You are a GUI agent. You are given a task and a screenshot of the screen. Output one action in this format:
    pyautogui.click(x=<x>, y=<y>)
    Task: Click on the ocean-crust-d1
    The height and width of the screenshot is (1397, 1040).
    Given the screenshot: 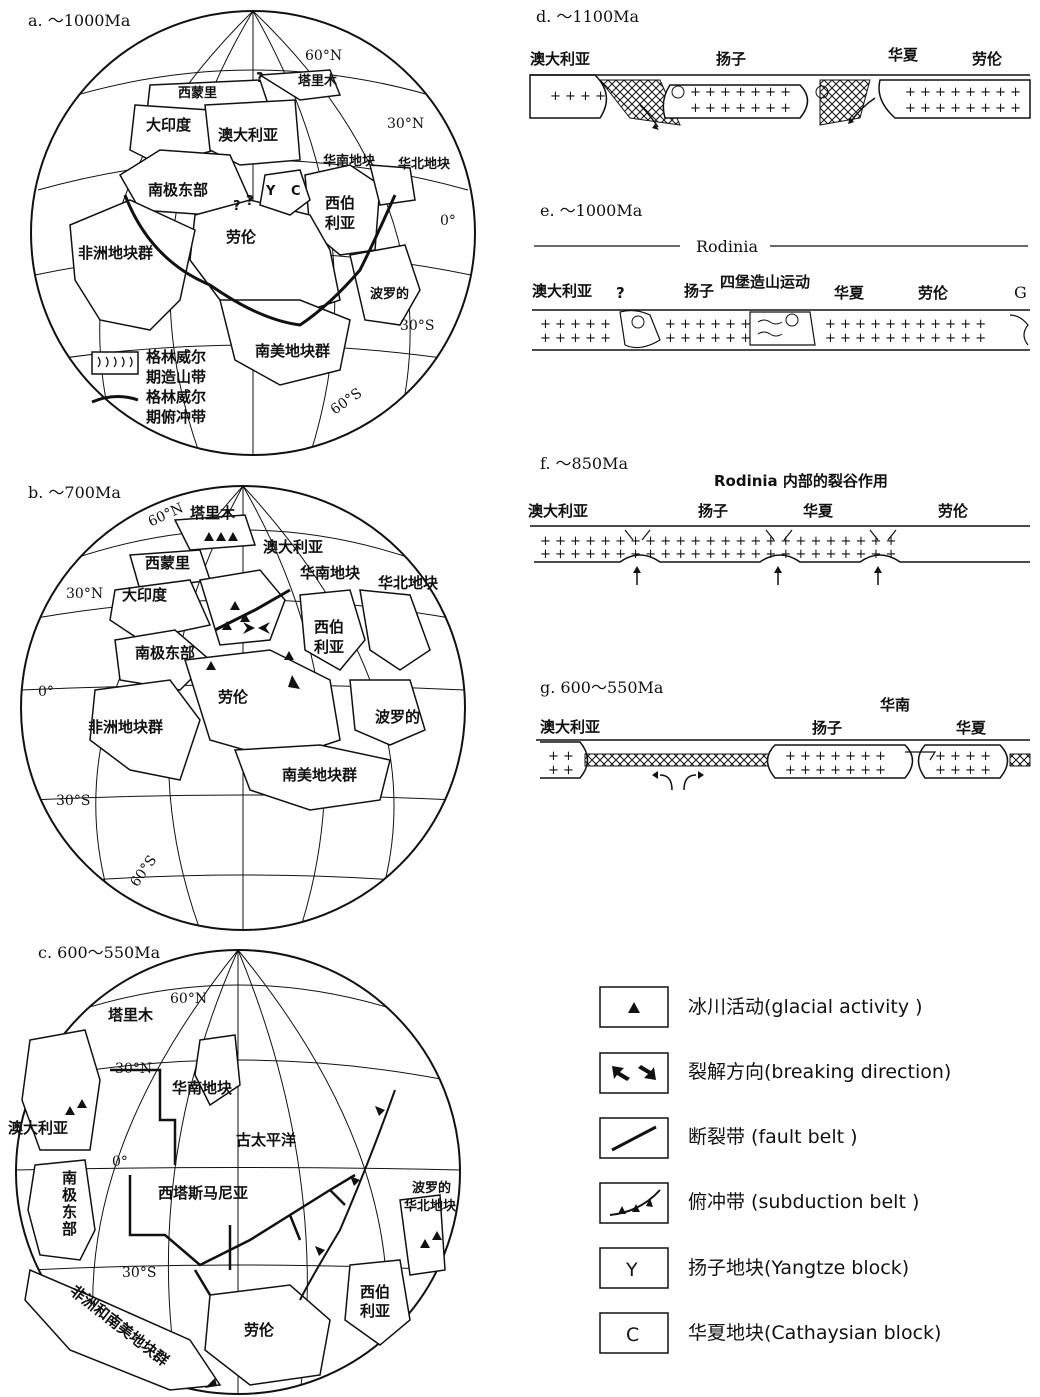 What is the action you would take?
    pyautogui.click(x=639, y=102)
    